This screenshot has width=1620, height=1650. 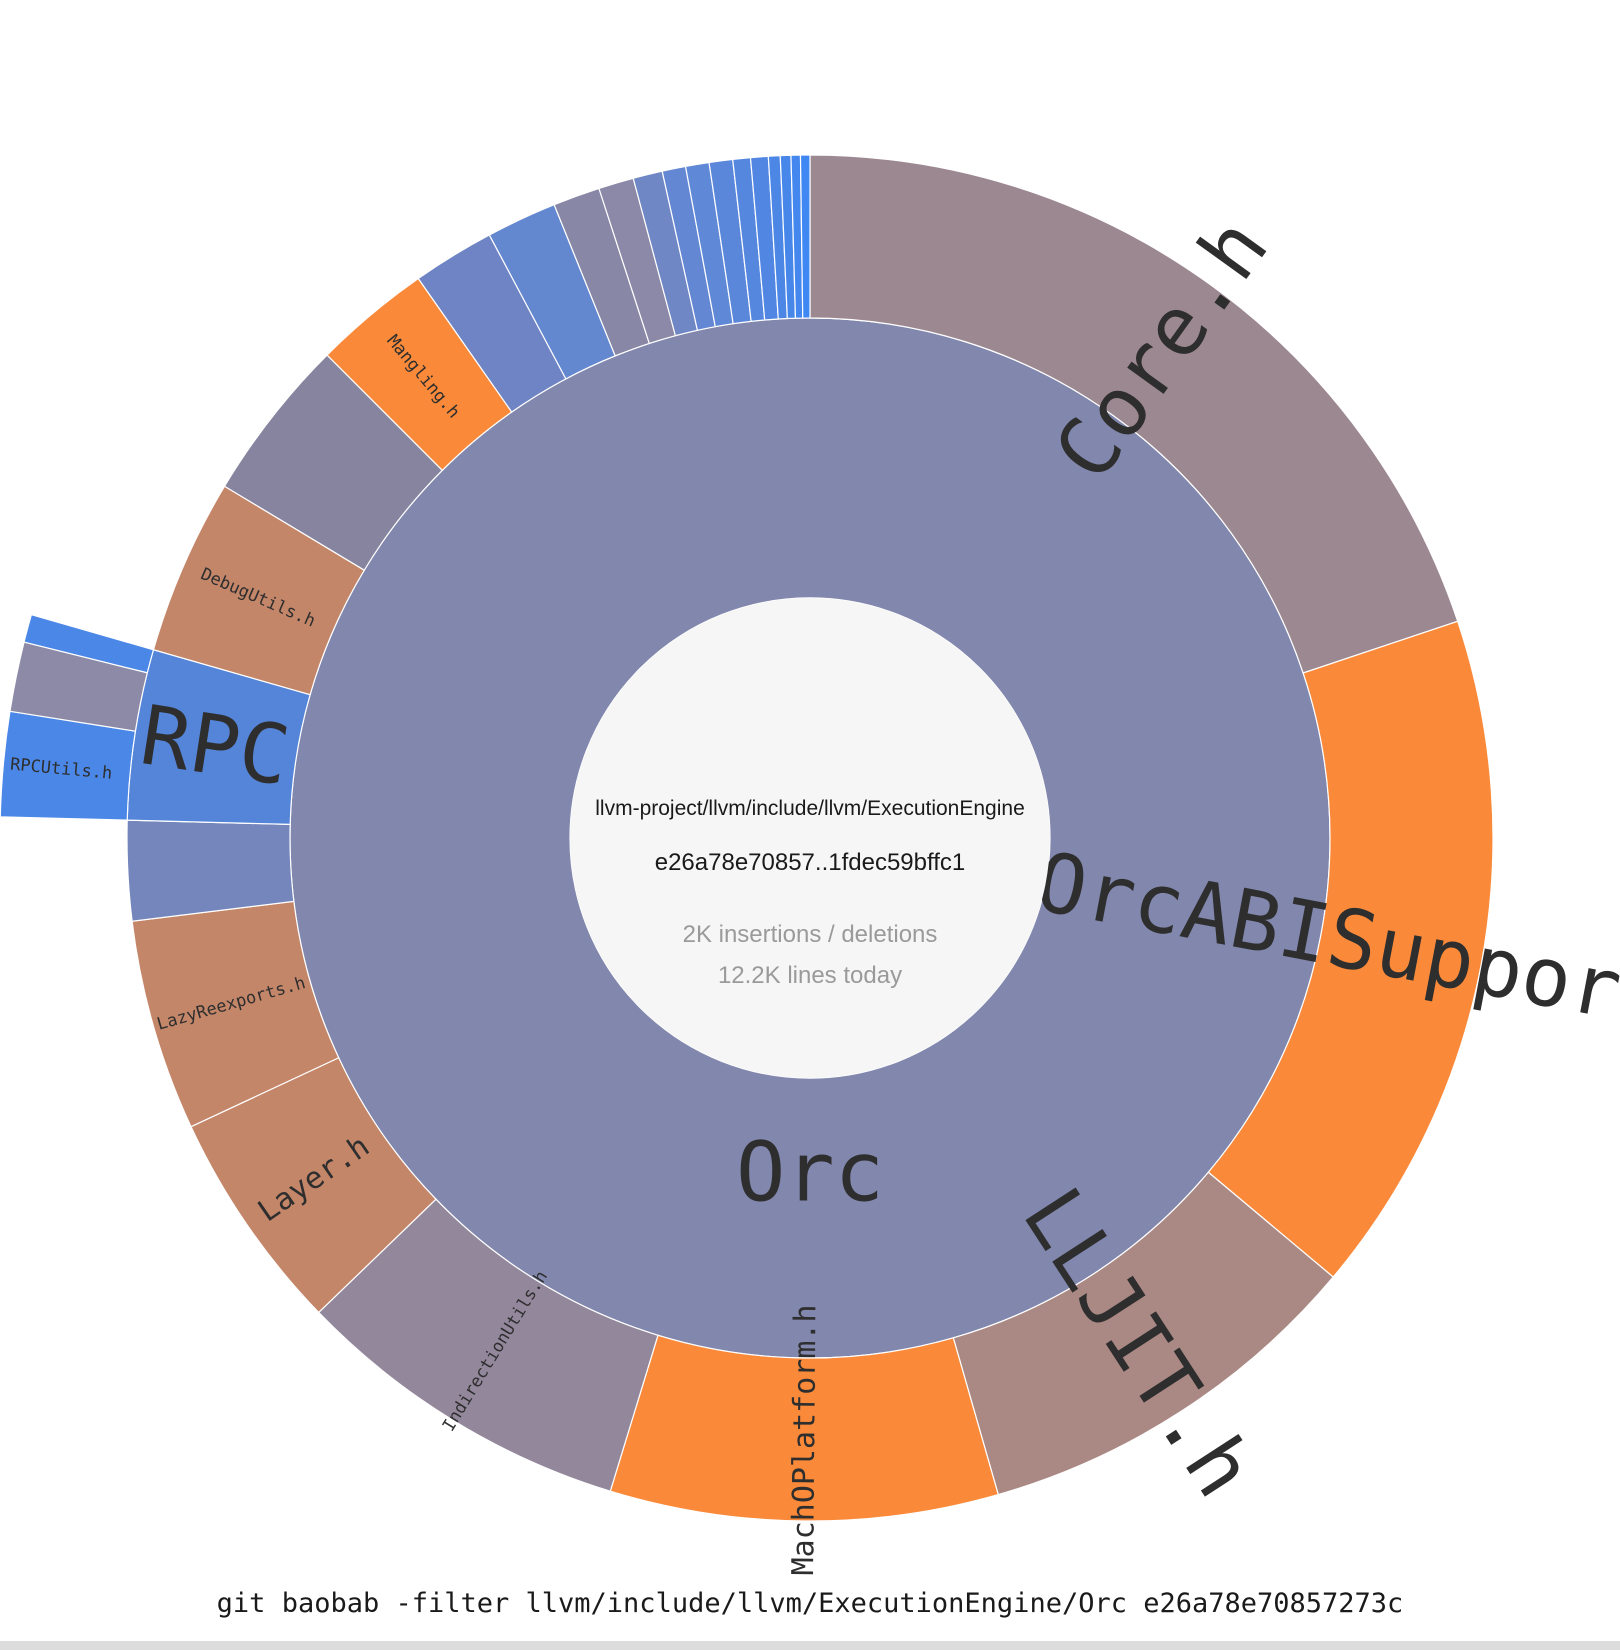 I want to click on segment-core-h, so click(x=1134, y=414).